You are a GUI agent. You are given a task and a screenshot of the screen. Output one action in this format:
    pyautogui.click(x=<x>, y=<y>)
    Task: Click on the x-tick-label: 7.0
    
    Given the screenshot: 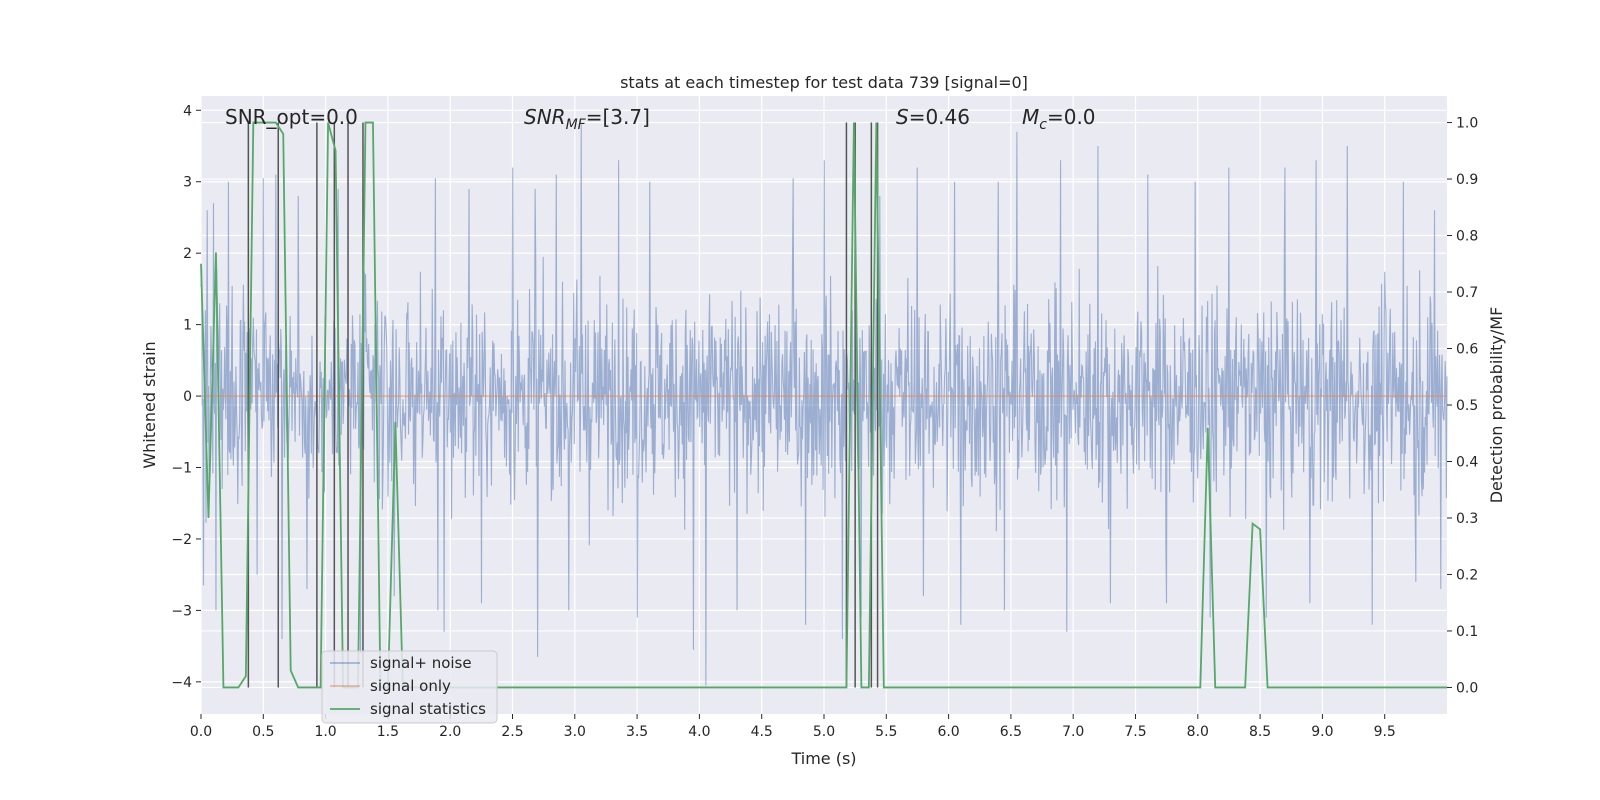 What is the action you would take?
    pyautogui.click(x=1073, y=732)
    